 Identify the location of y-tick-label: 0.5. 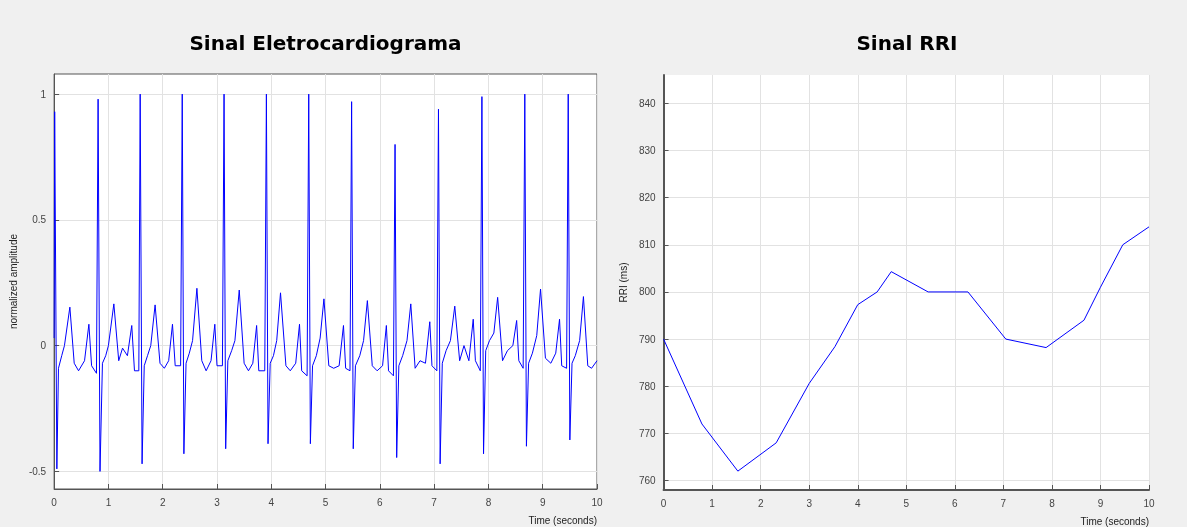
(39, 220).